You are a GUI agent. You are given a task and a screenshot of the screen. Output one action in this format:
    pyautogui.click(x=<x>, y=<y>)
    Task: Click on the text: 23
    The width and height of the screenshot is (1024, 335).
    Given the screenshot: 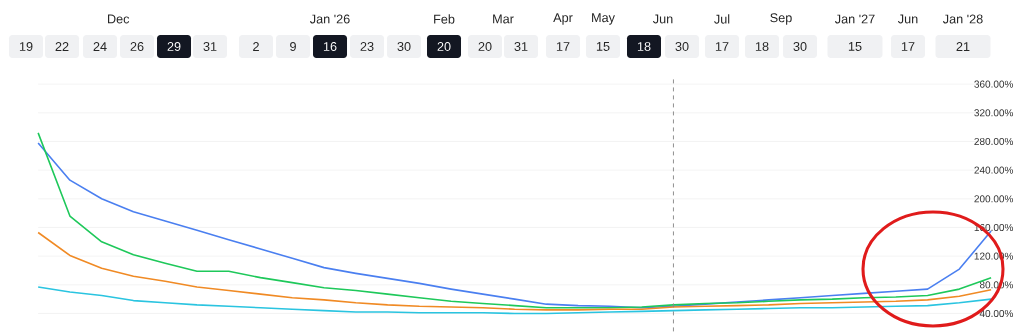 What is the action you would take?
    pyautogui.click(x=367, y=46)
    